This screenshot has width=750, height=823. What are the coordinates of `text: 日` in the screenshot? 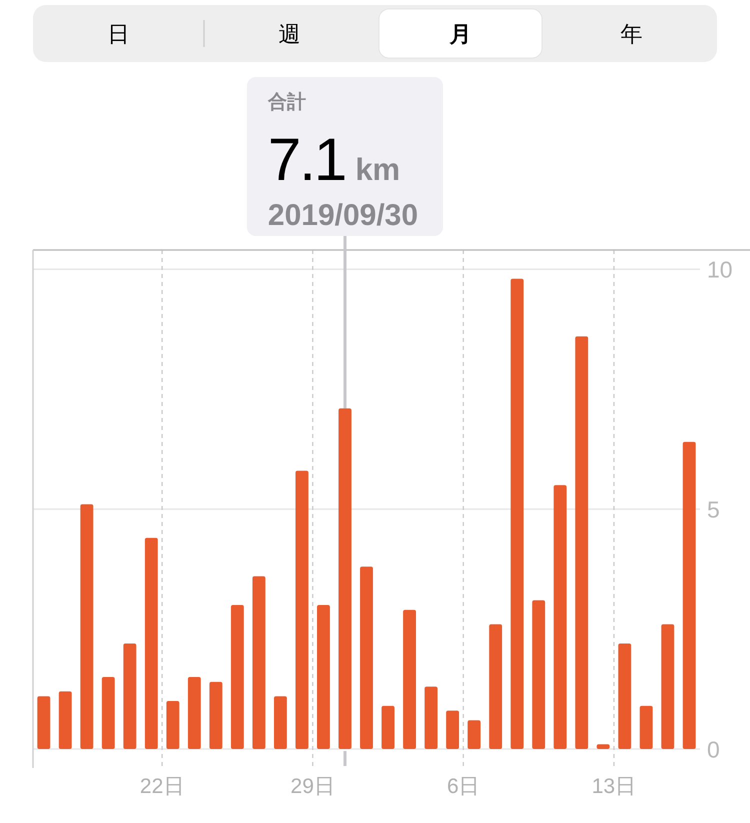 It's located at (119, 33).